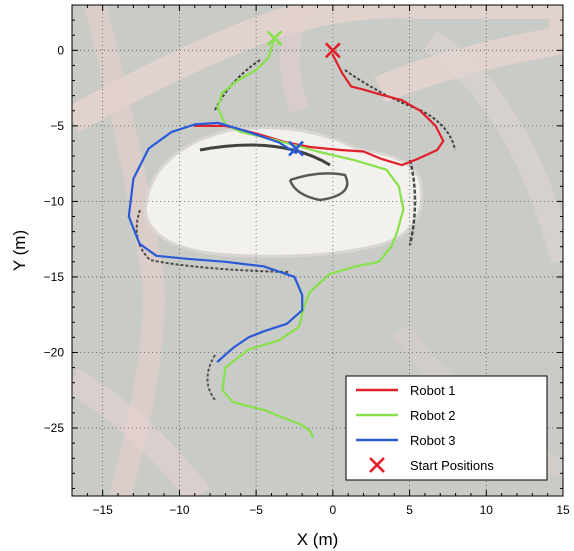  I want to click on y-tick-label: −25, so click(54, 428).